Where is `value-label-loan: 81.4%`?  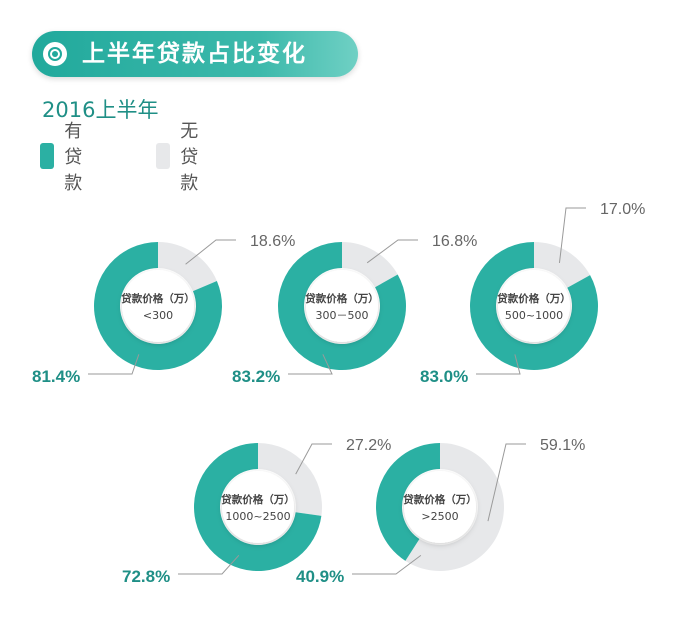
value-label-loan: 81.4% is located at coordinates (56, 376).